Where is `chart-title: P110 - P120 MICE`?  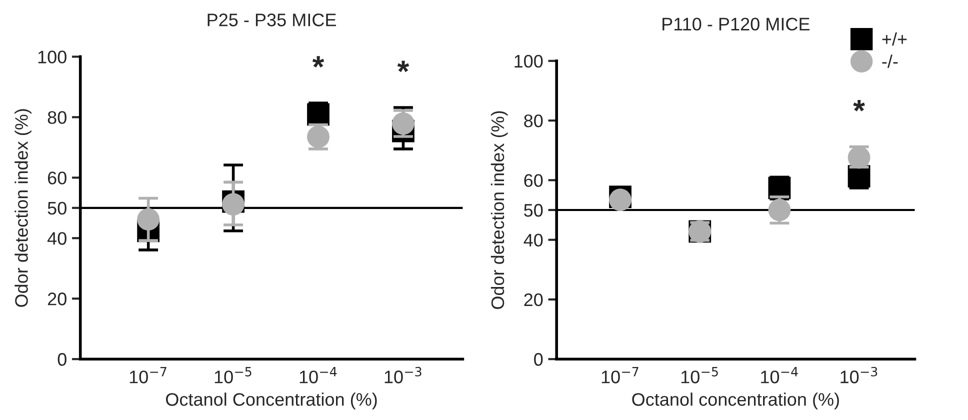 chart-title: P110 - P120 MICE is located at coordinates (736, 24).